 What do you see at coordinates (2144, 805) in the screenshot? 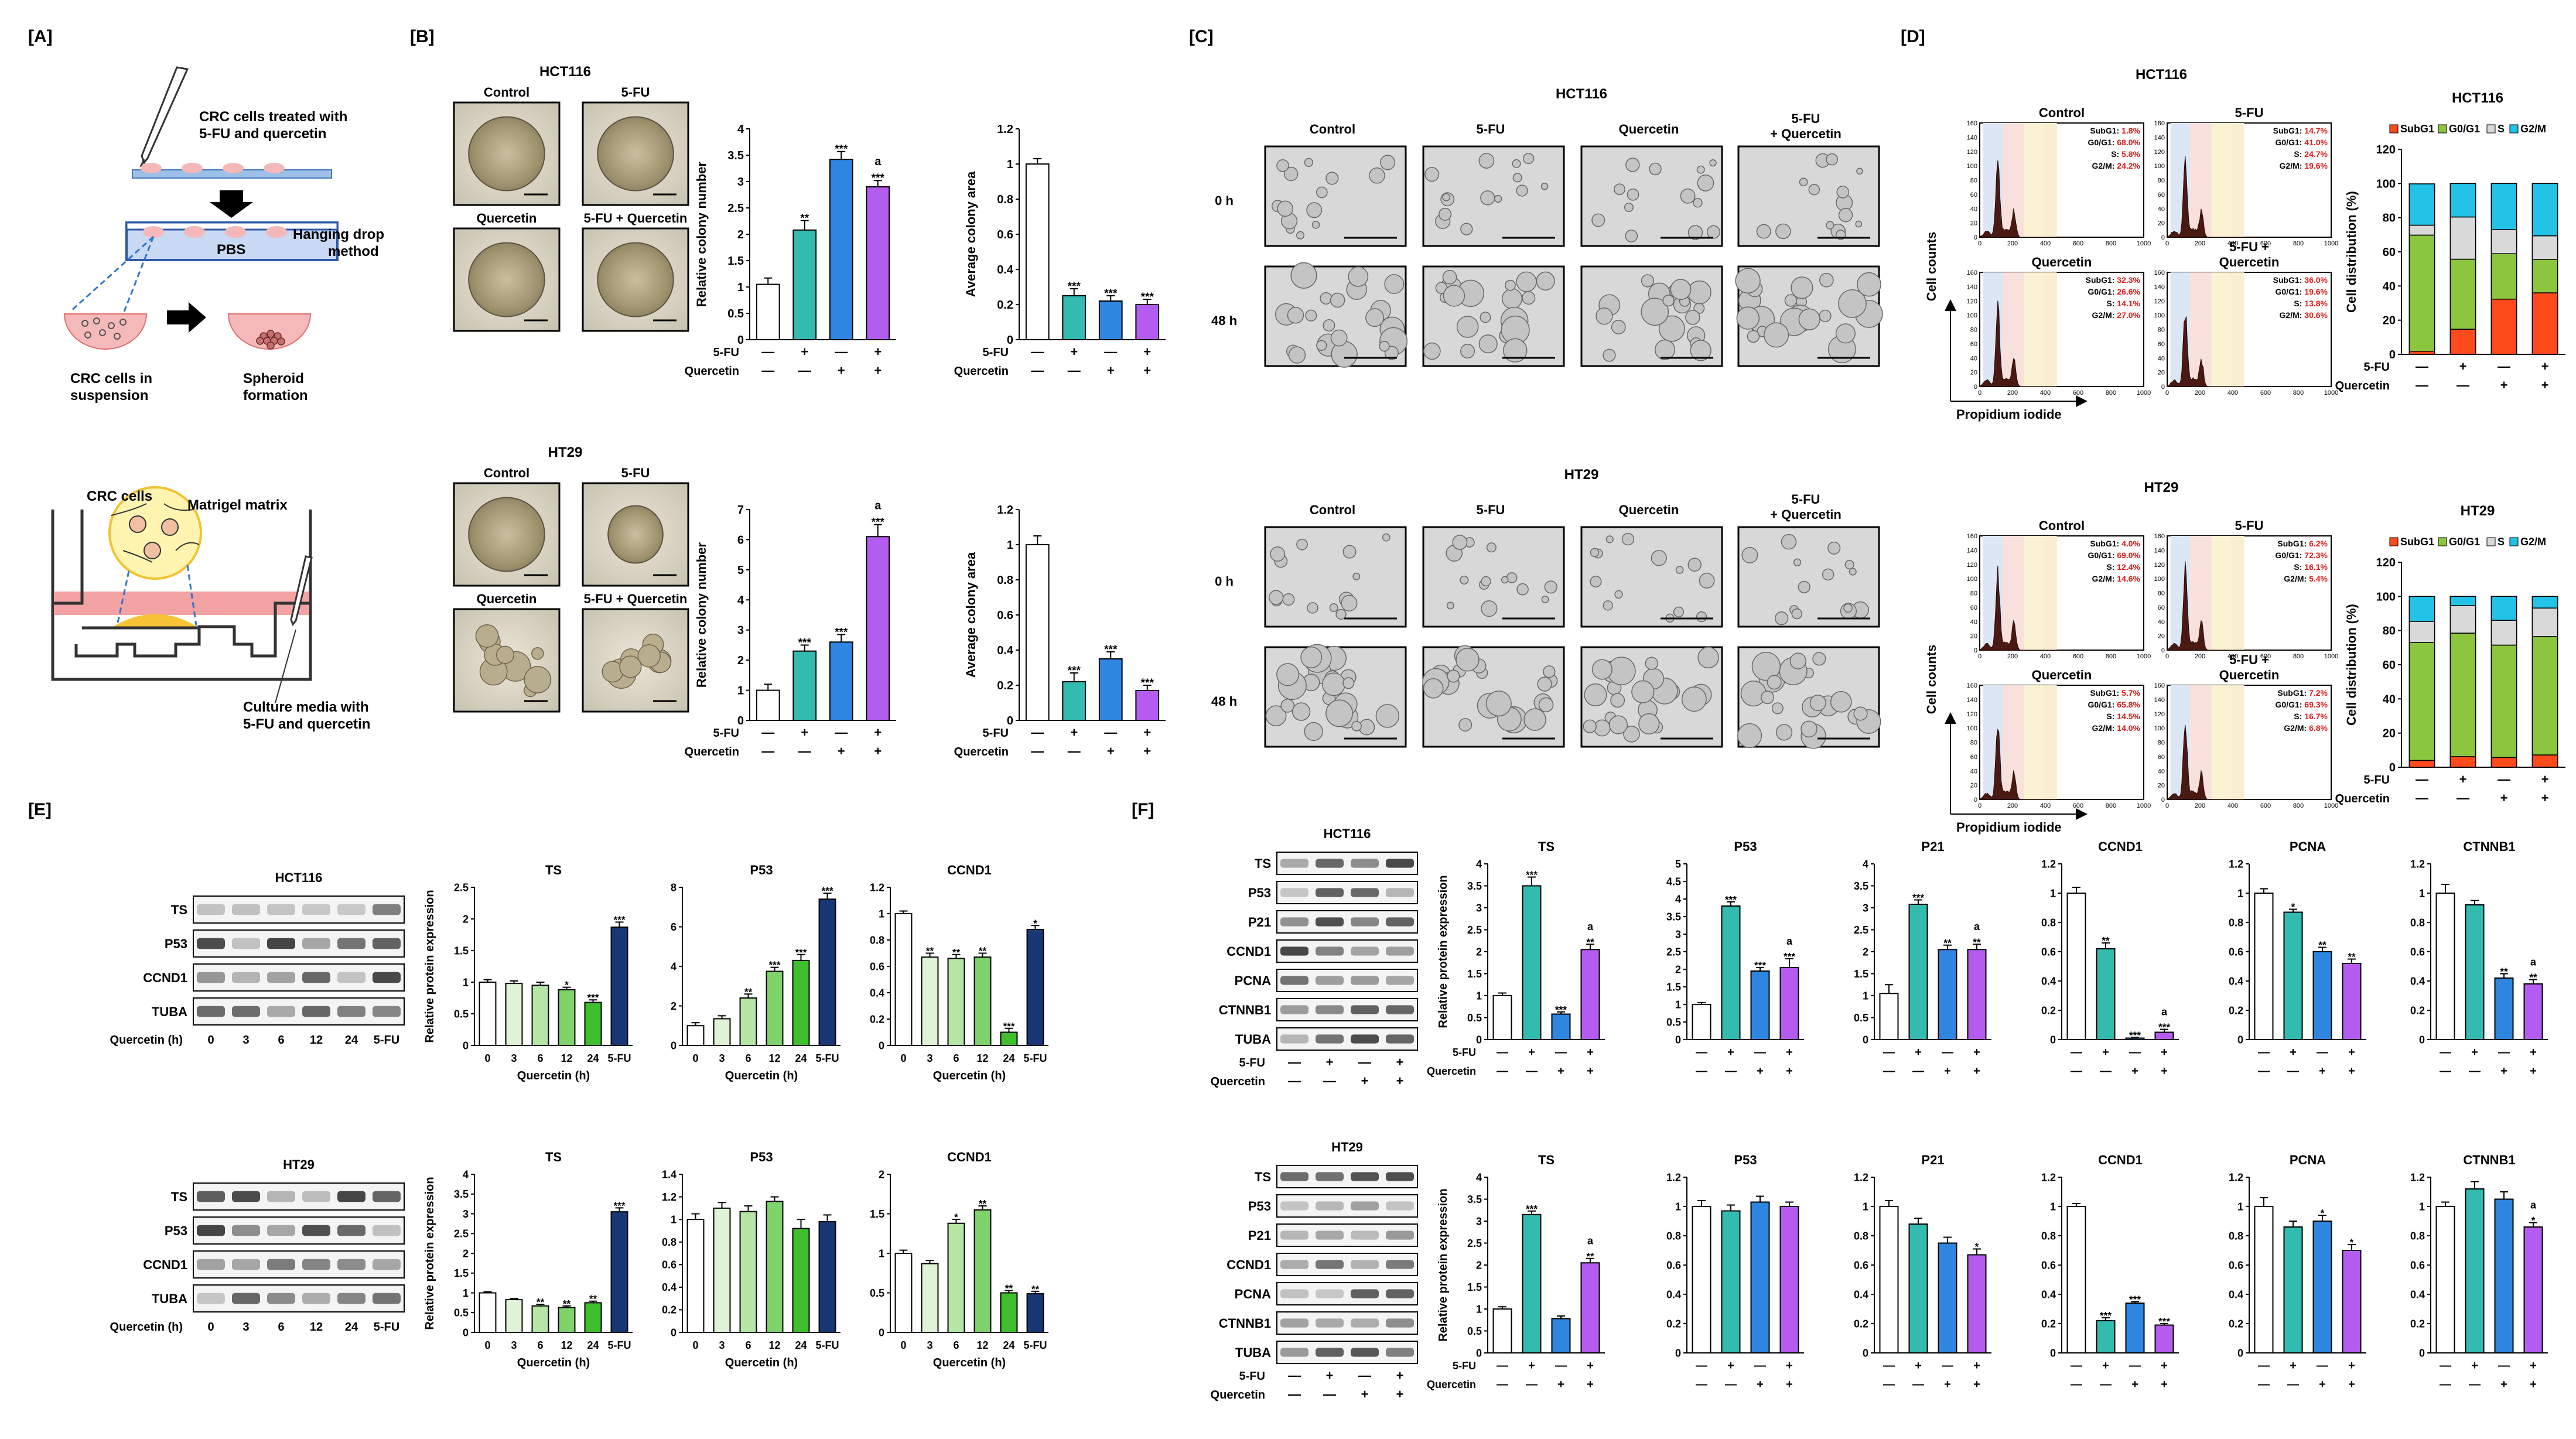
I see `flow-x-tick: 1000` at bounding box center [2144, 805].